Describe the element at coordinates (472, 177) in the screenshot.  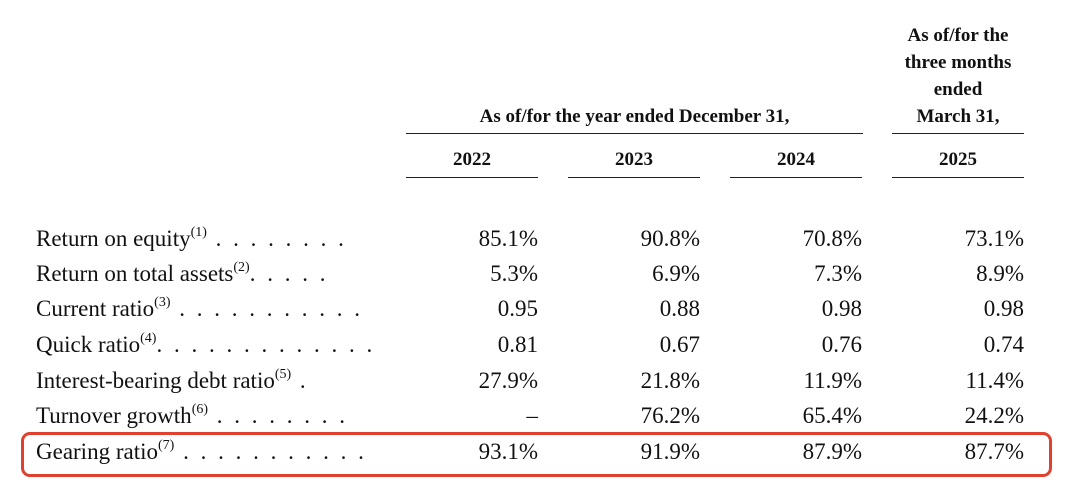
I see `year-rule-2022` at that location.